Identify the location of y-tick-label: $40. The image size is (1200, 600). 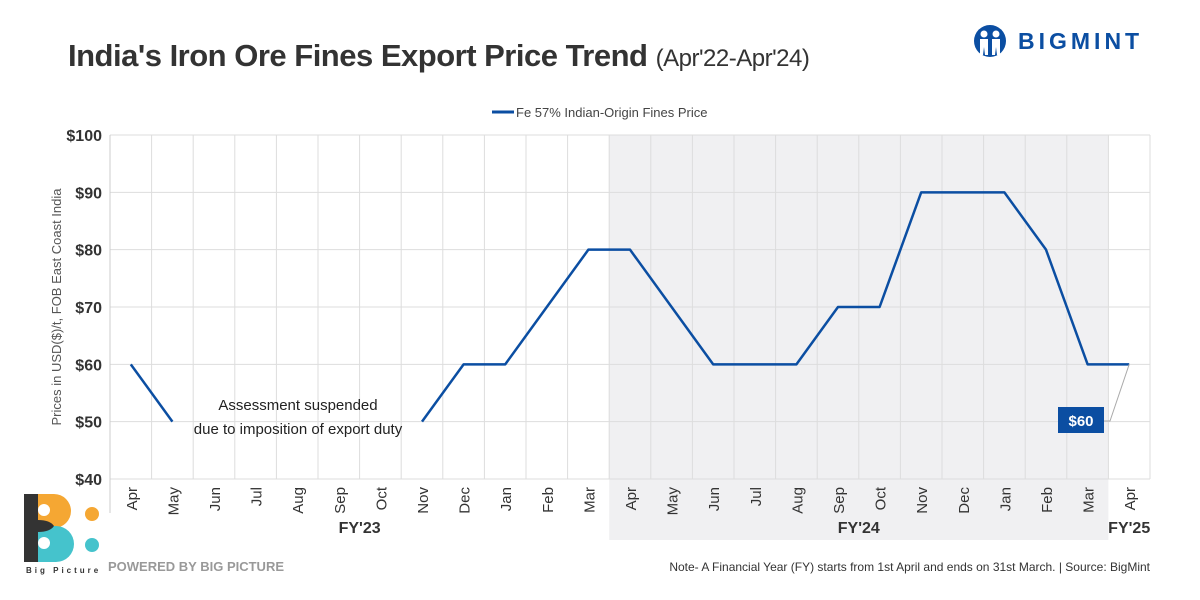
(88, 480).